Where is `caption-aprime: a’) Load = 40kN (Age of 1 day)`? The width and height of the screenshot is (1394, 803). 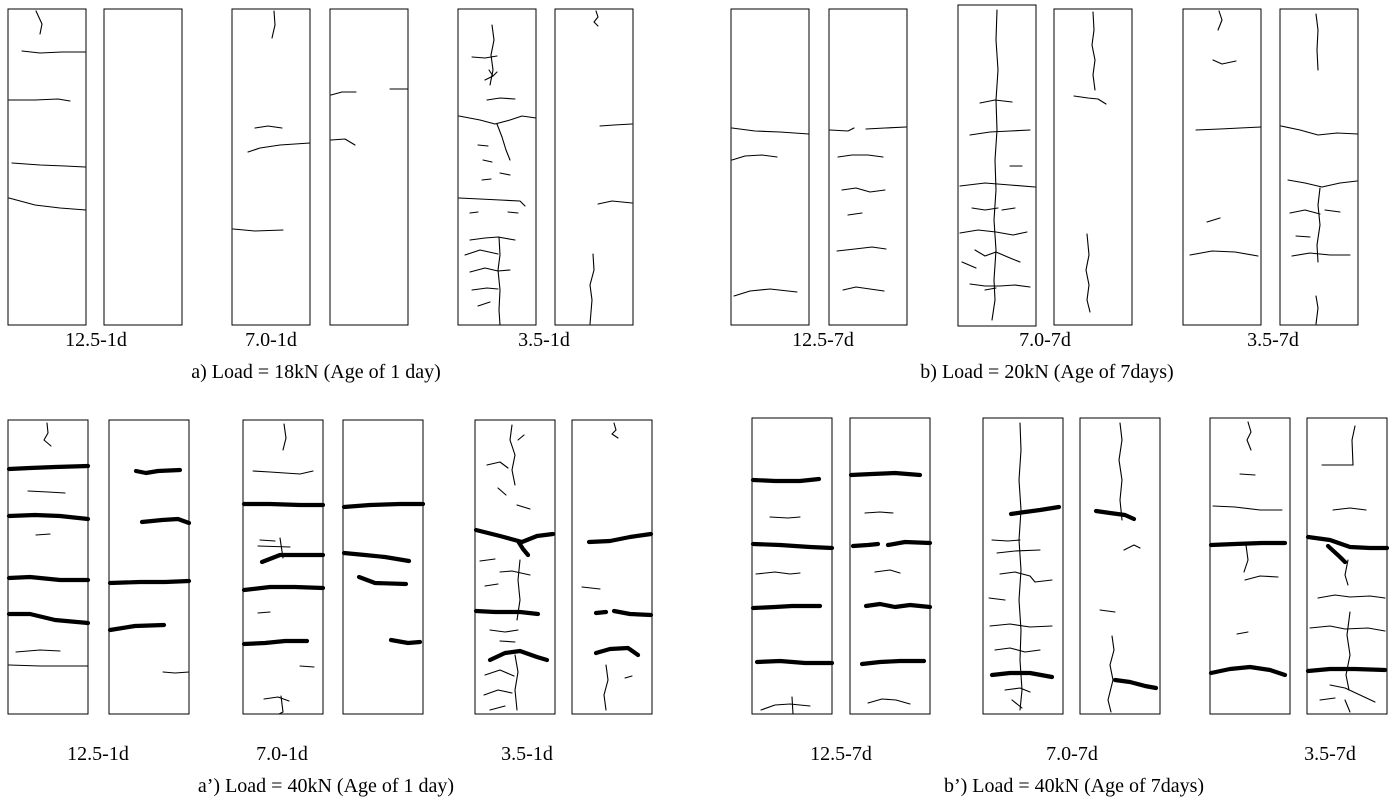 caption-aprime: a’) Load = 40kN (Age of 1 day) is located at coordinates (326, 786).